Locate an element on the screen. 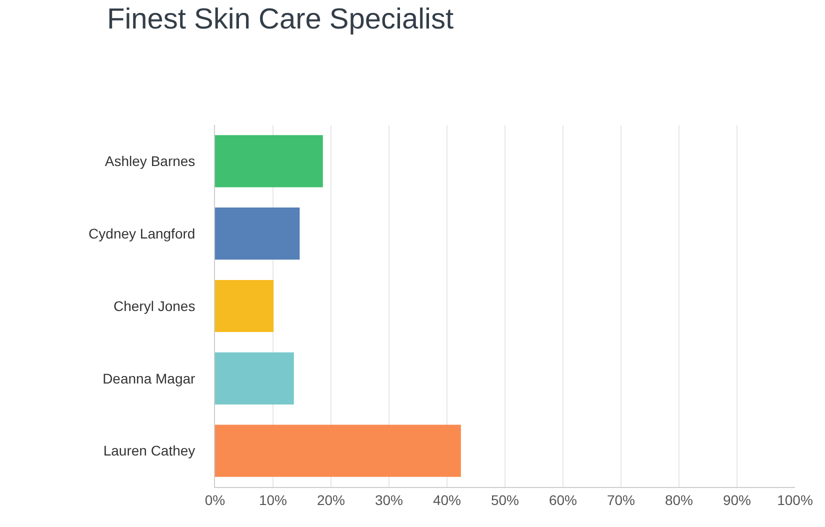 The height and width of the screenshot is (527, 825). y-tick-label: Deanna Magar is located at coordinates (149, 378).